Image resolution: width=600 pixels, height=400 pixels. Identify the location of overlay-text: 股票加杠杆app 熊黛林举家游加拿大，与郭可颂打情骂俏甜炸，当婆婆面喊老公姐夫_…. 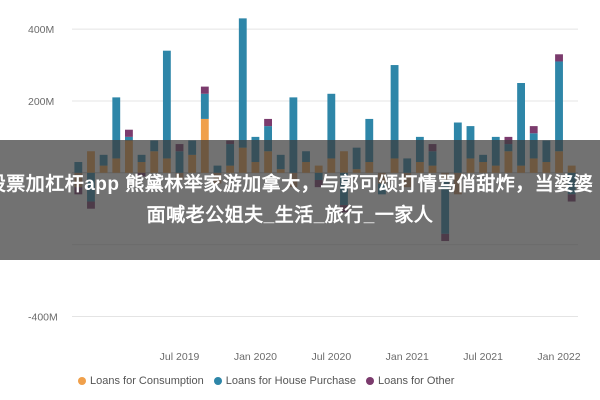
(297, 200).